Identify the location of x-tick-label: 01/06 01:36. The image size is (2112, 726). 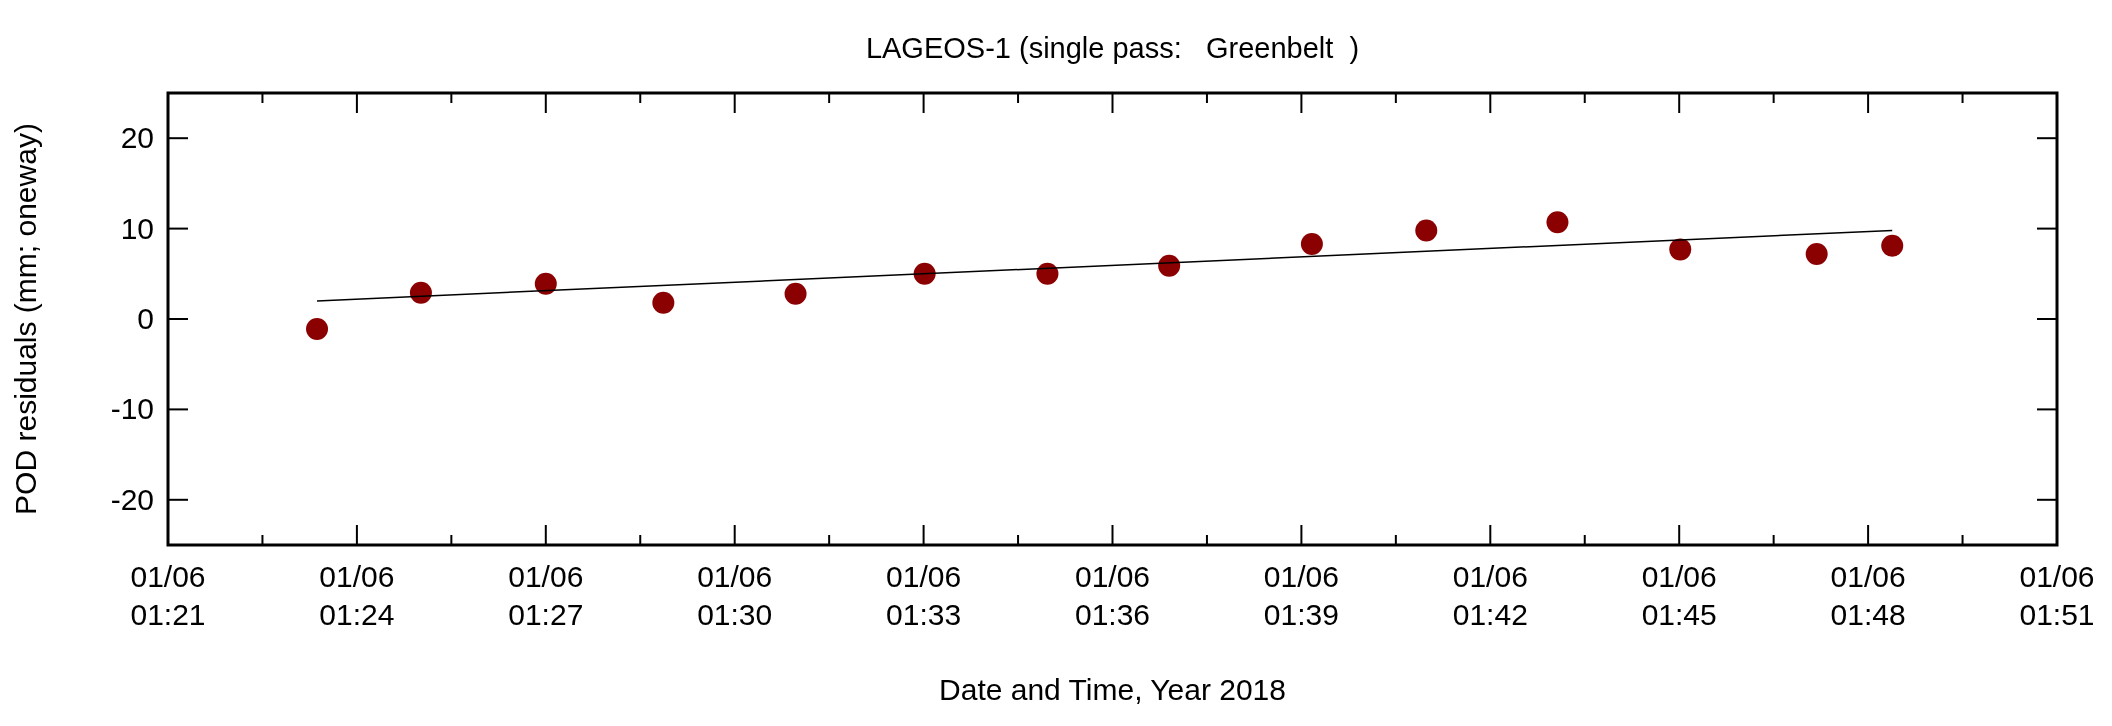
(1112, 595).